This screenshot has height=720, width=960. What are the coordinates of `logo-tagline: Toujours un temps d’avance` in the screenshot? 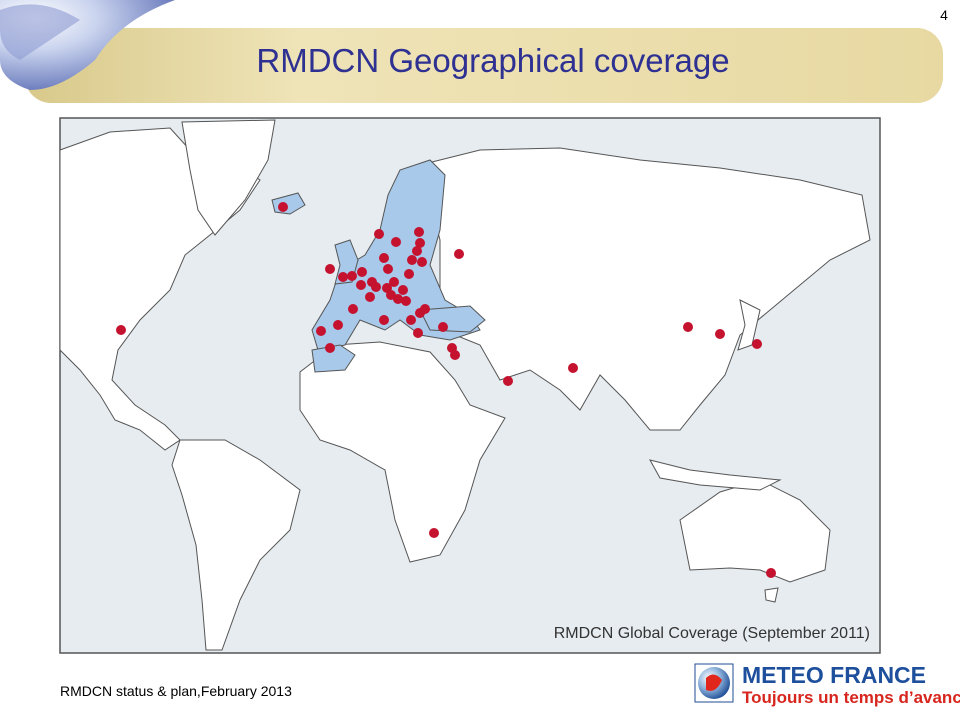 It's located at (851, 697).